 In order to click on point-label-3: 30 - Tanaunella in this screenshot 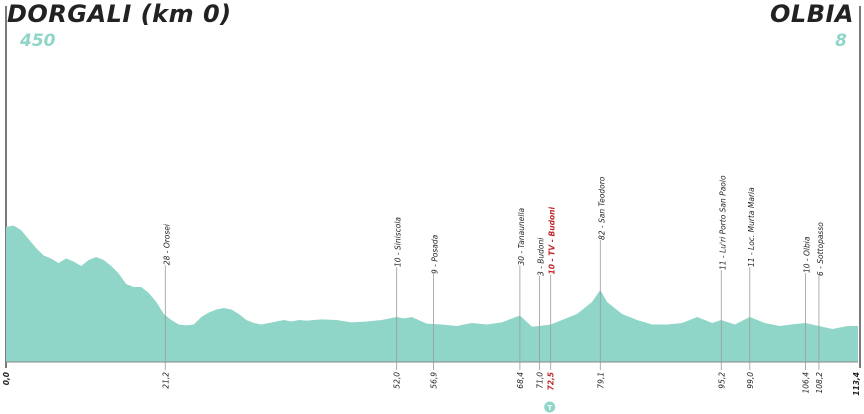, I will do `click(521, 236)`.